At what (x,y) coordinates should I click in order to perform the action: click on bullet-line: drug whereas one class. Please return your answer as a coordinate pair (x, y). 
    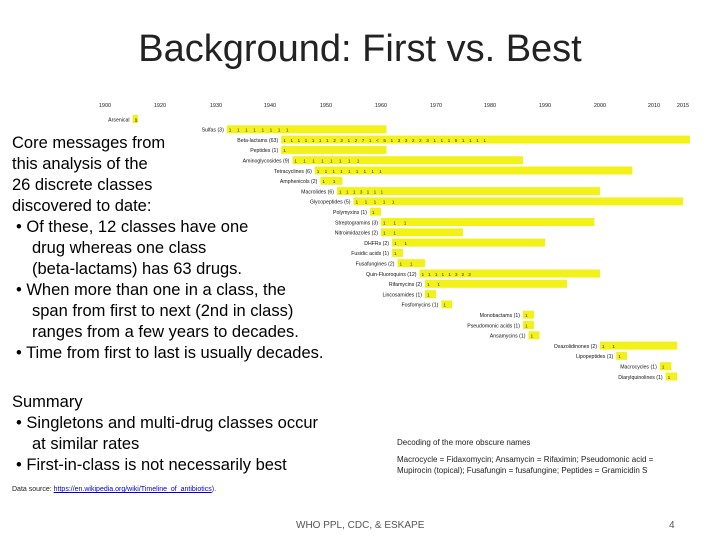
    Looking at the image, I should click on (119, 248).